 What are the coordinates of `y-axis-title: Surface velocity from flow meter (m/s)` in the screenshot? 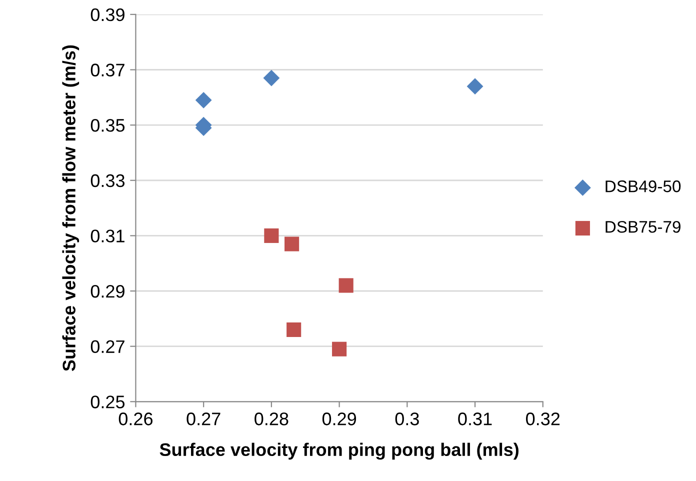 It's located at (71, 208).